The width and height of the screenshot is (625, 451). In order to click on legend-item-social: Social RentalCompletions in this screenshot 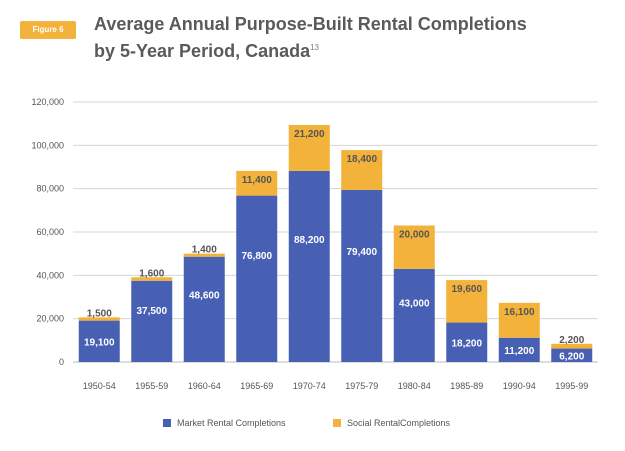, I will do `click(391, 423)`.